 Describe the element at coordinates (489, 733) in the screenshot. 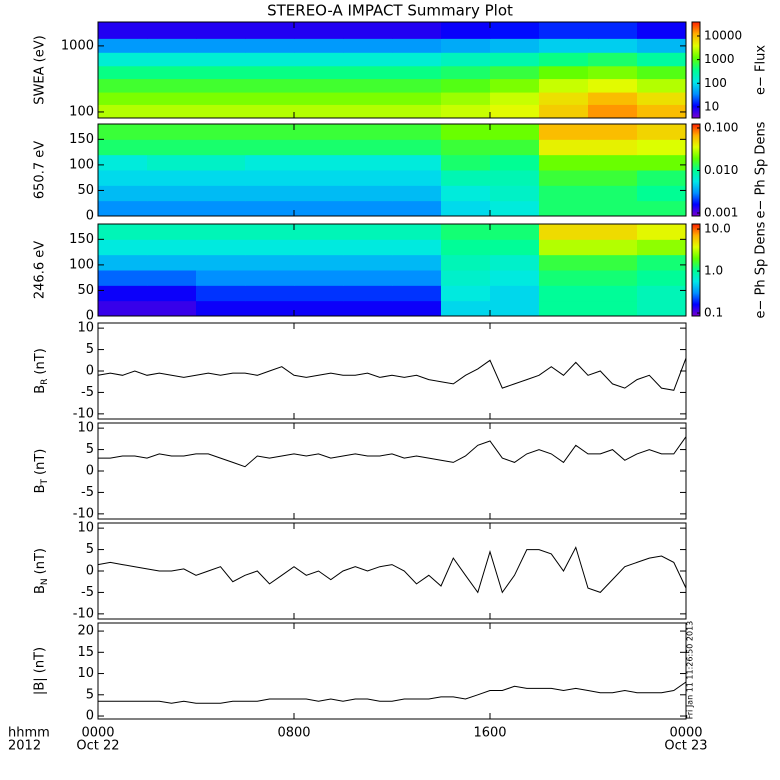

I see `x-tick-label: 1600` at that location.